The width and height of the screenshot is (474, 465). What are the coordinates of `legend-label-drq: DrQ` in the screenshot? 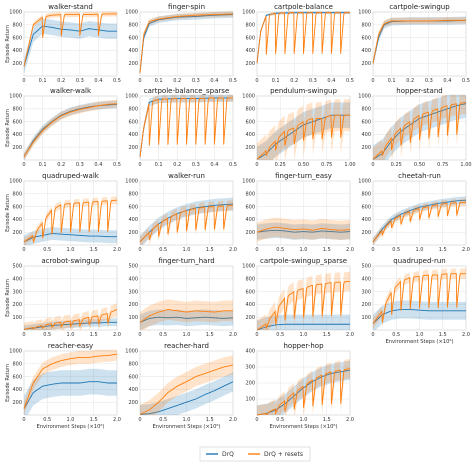 It's located at (228, 454).